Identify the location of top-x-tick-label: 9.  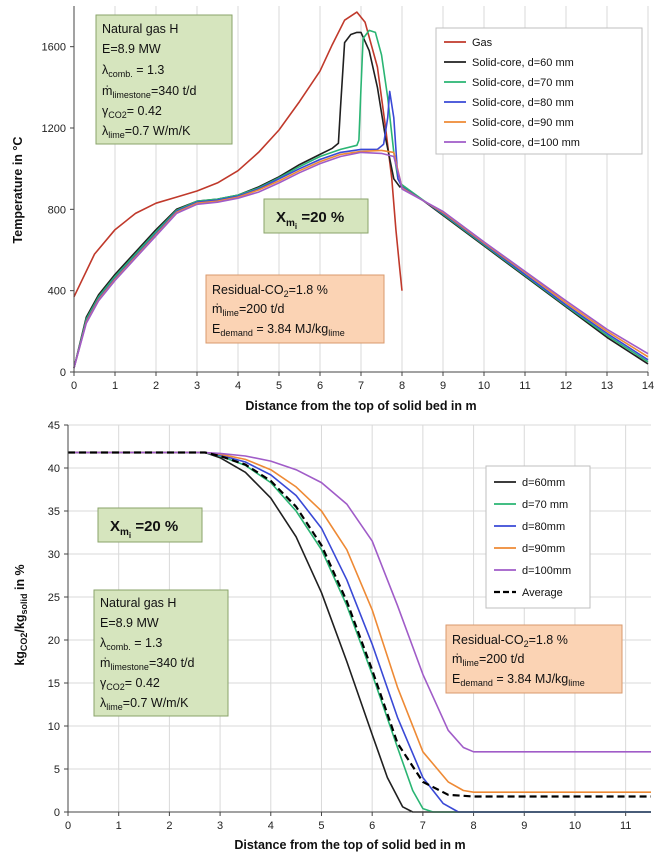
(443, 386).